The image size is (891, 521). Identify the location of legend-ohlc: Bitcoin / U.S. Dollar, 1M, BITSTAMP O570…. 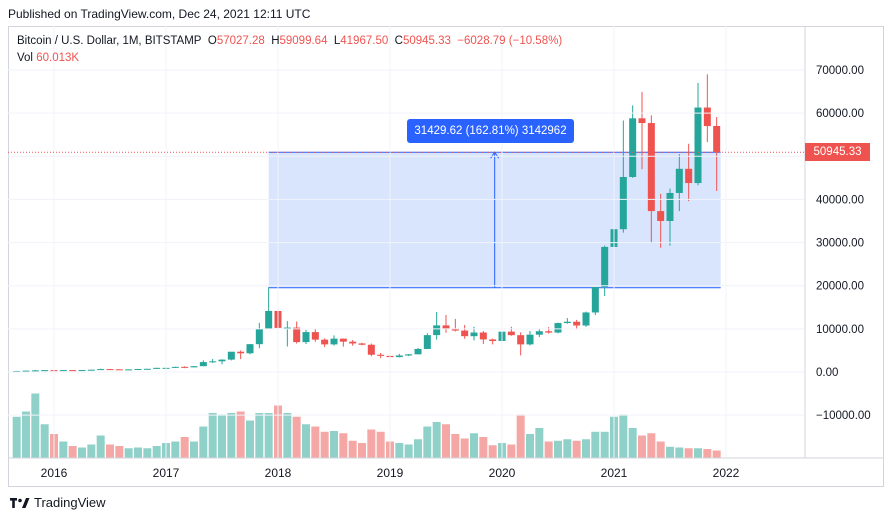
(289, 41).